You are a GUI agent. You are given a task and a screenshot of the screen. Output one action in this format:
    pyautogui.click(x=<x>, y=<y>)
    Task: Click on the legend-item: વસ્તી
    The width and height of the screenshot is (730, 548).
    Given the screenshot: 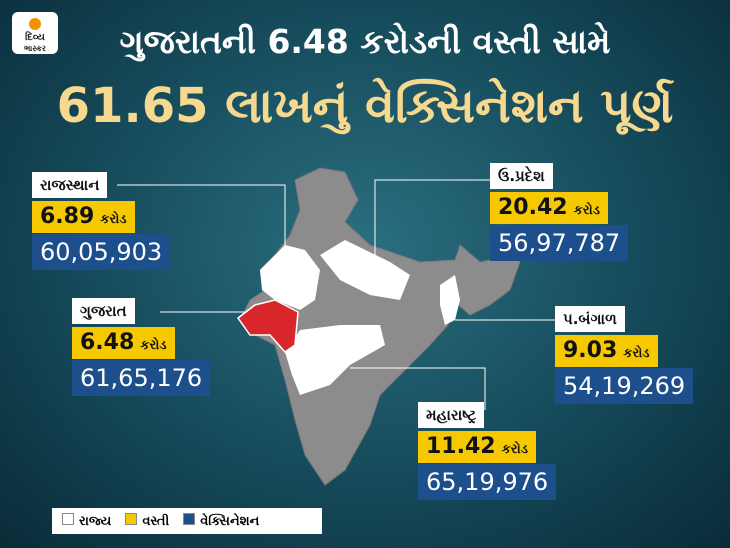 What is the action you would take?
    pyautogui.click(x=147, y=521)
    